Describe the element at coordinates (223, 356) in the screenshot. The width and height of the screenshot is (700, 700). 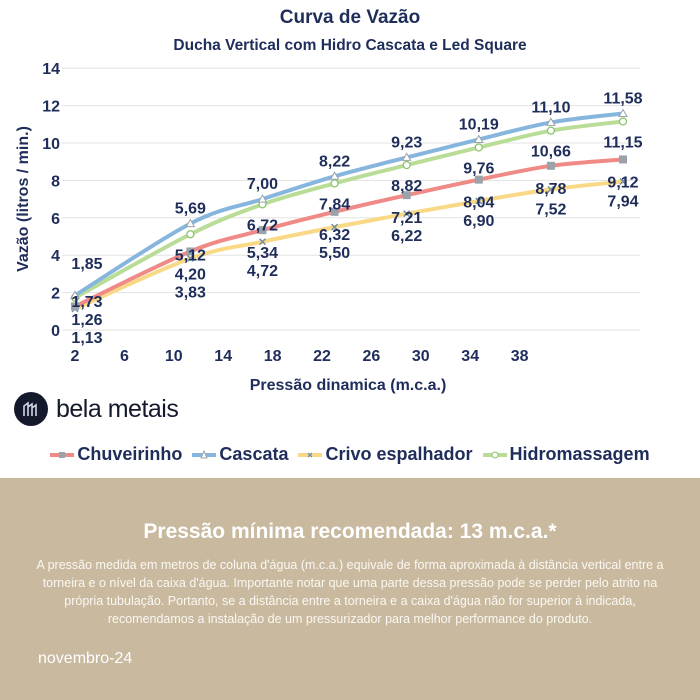
I see `x-tick-label: 14` at that location.